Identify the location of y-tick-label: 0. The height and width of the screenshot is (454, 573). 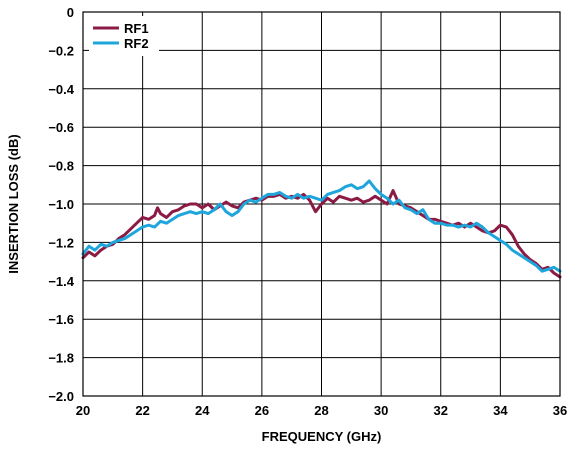
(70, 12).